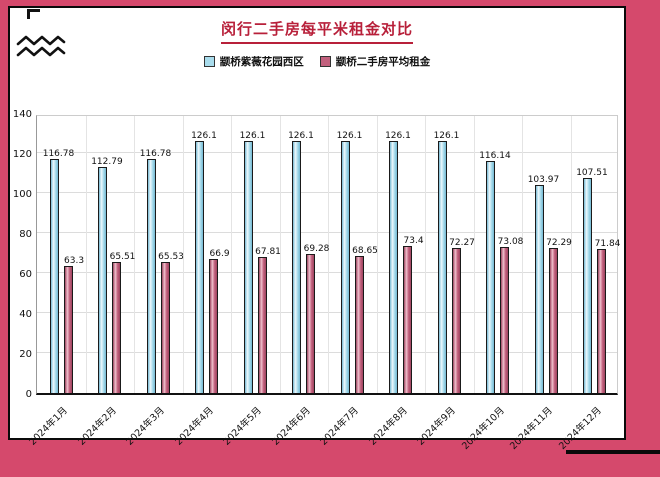  Describe the element at coordinates (103, 280) in the screenshot. I see `bar-series1-2024年2月` at that location.